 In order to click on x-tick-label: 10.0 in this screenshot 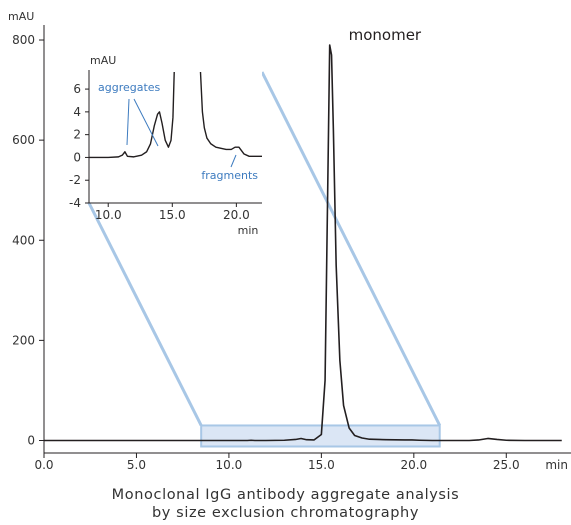, I will do `click(229, 465)`.